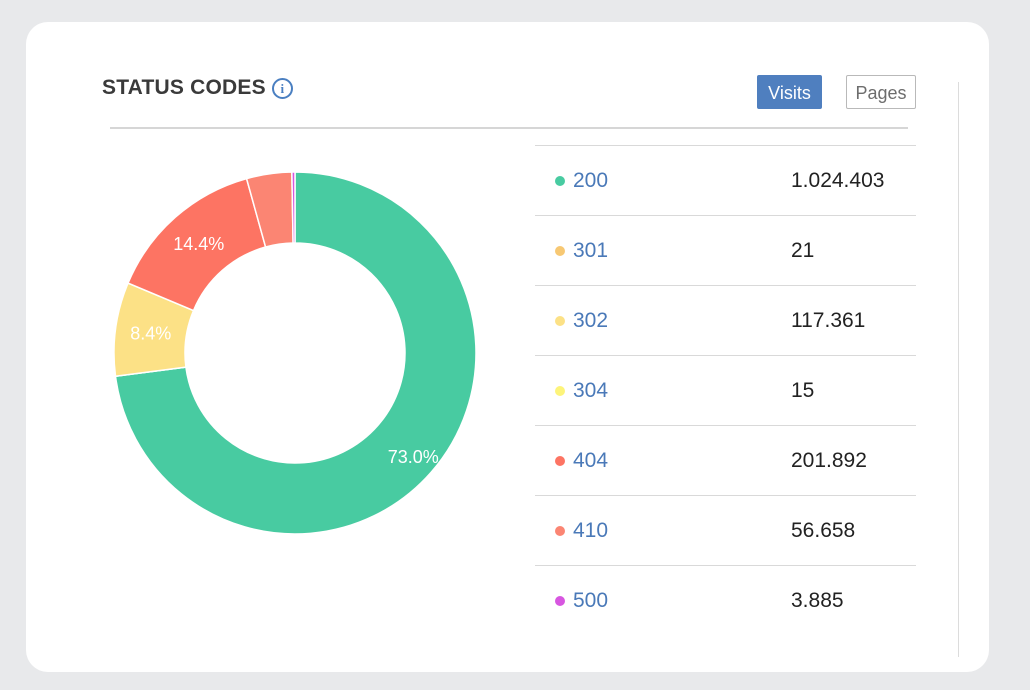 Image resolution: width=1030 pixels, height=690 pixels. What do you see at coordinates (725, 531) in the screenshot?
I see `legend-row-410: 410 56.658` at bounding box center [725, 531].